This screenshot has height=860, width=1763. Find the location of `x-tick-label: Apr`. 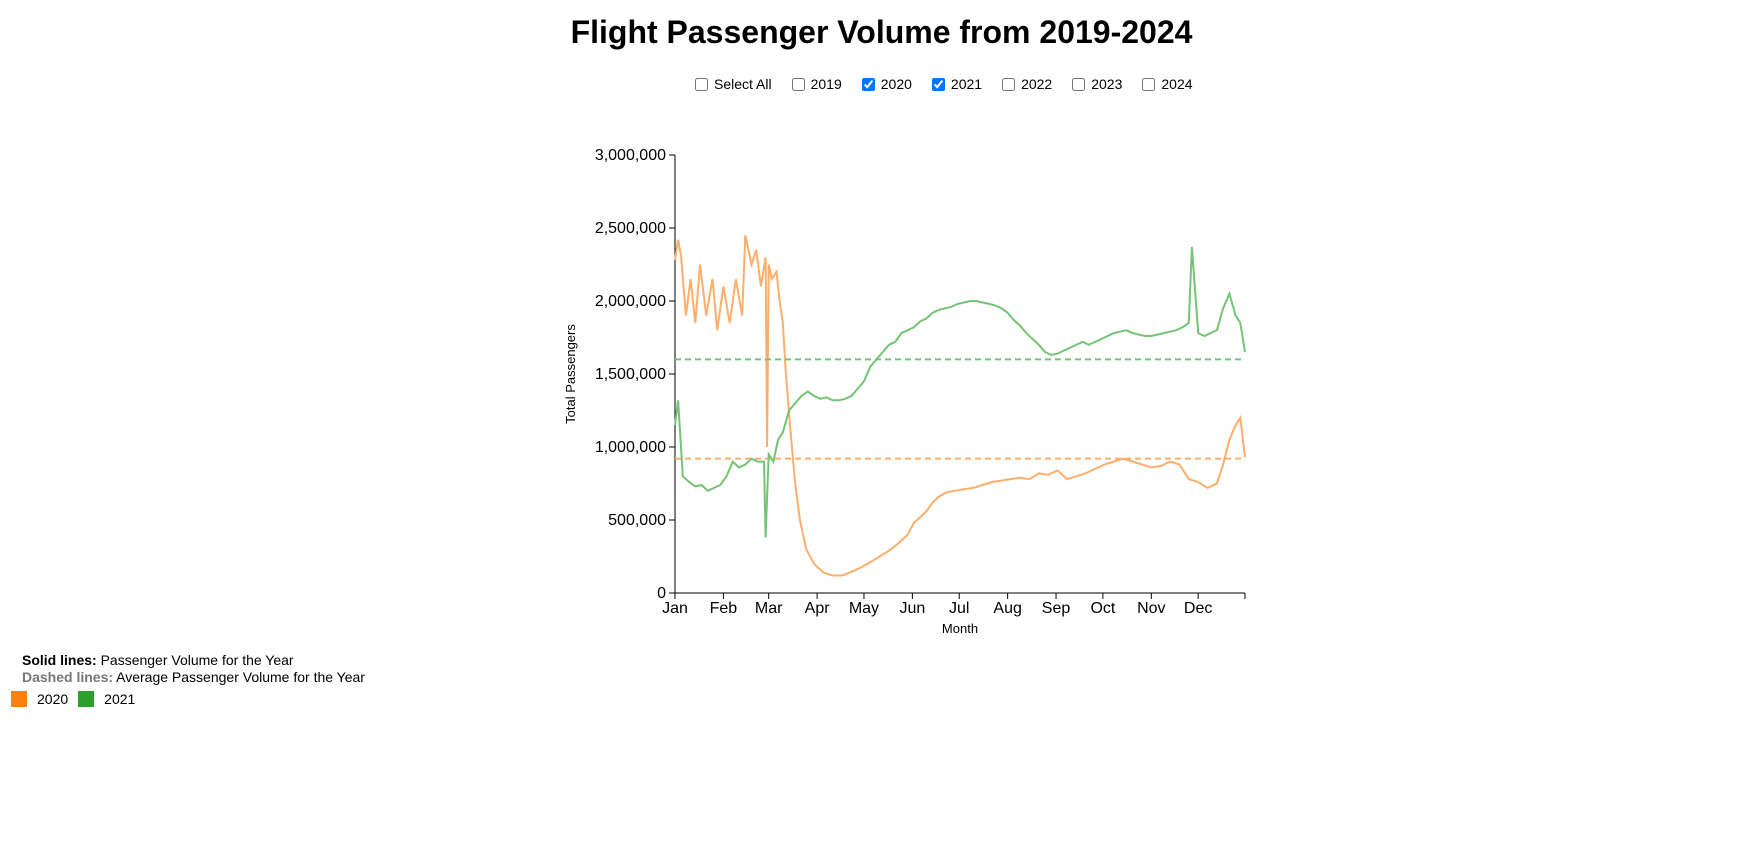

x-tick-label: Apr is located at coordinates (818, 608).